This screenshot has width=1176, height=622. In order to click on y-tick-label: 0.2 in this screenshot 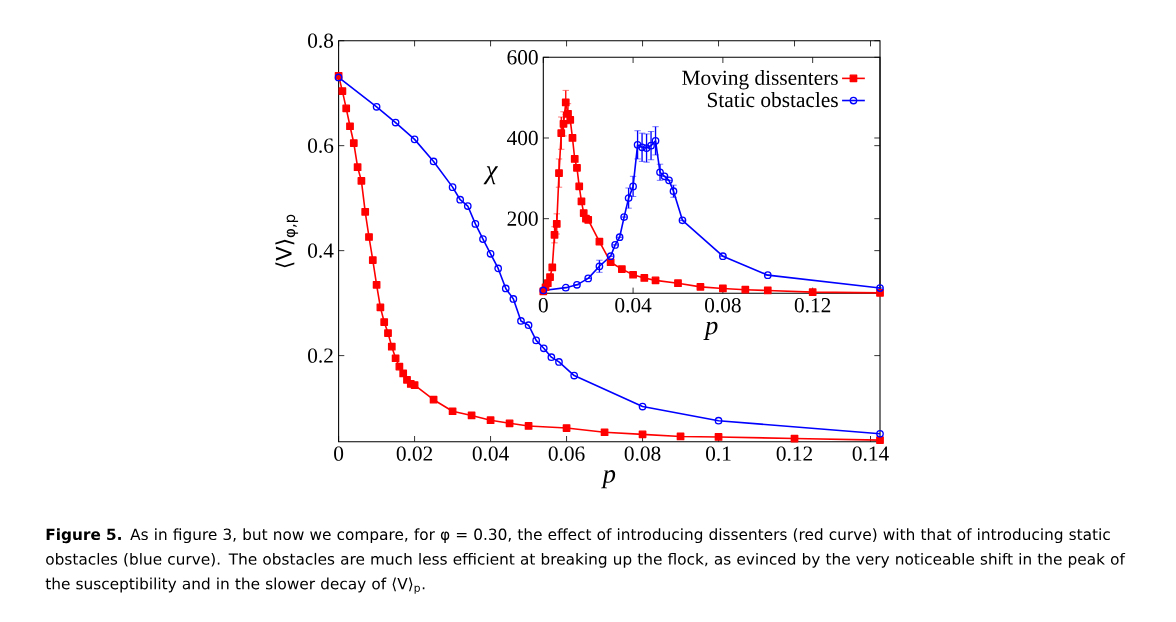, I will do `click(320, 355)`.